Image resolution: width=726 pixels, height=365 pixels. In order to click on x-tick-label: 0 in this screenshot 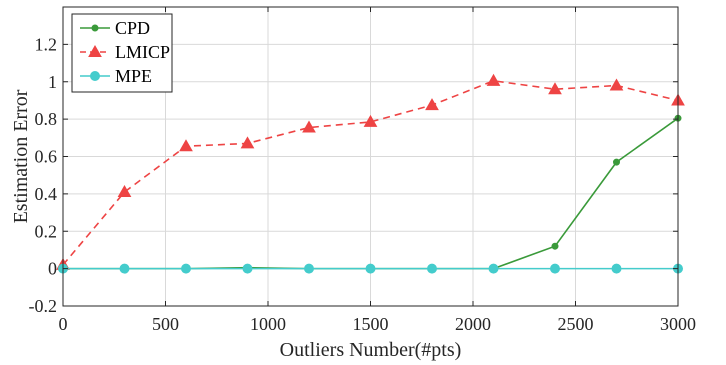, I will do `click(63, 324)`.